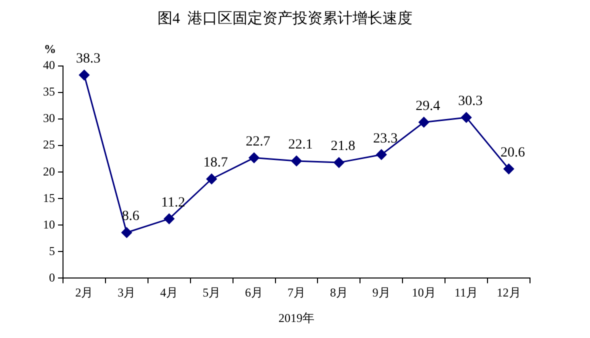  I want to click on x-tick-label: 12月, so click(508, 293).